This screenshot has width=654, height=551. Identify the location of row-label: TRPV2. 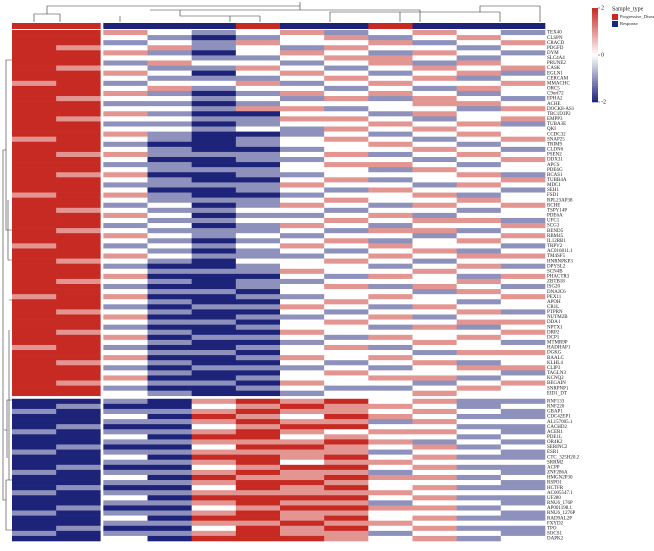
(555, 246).